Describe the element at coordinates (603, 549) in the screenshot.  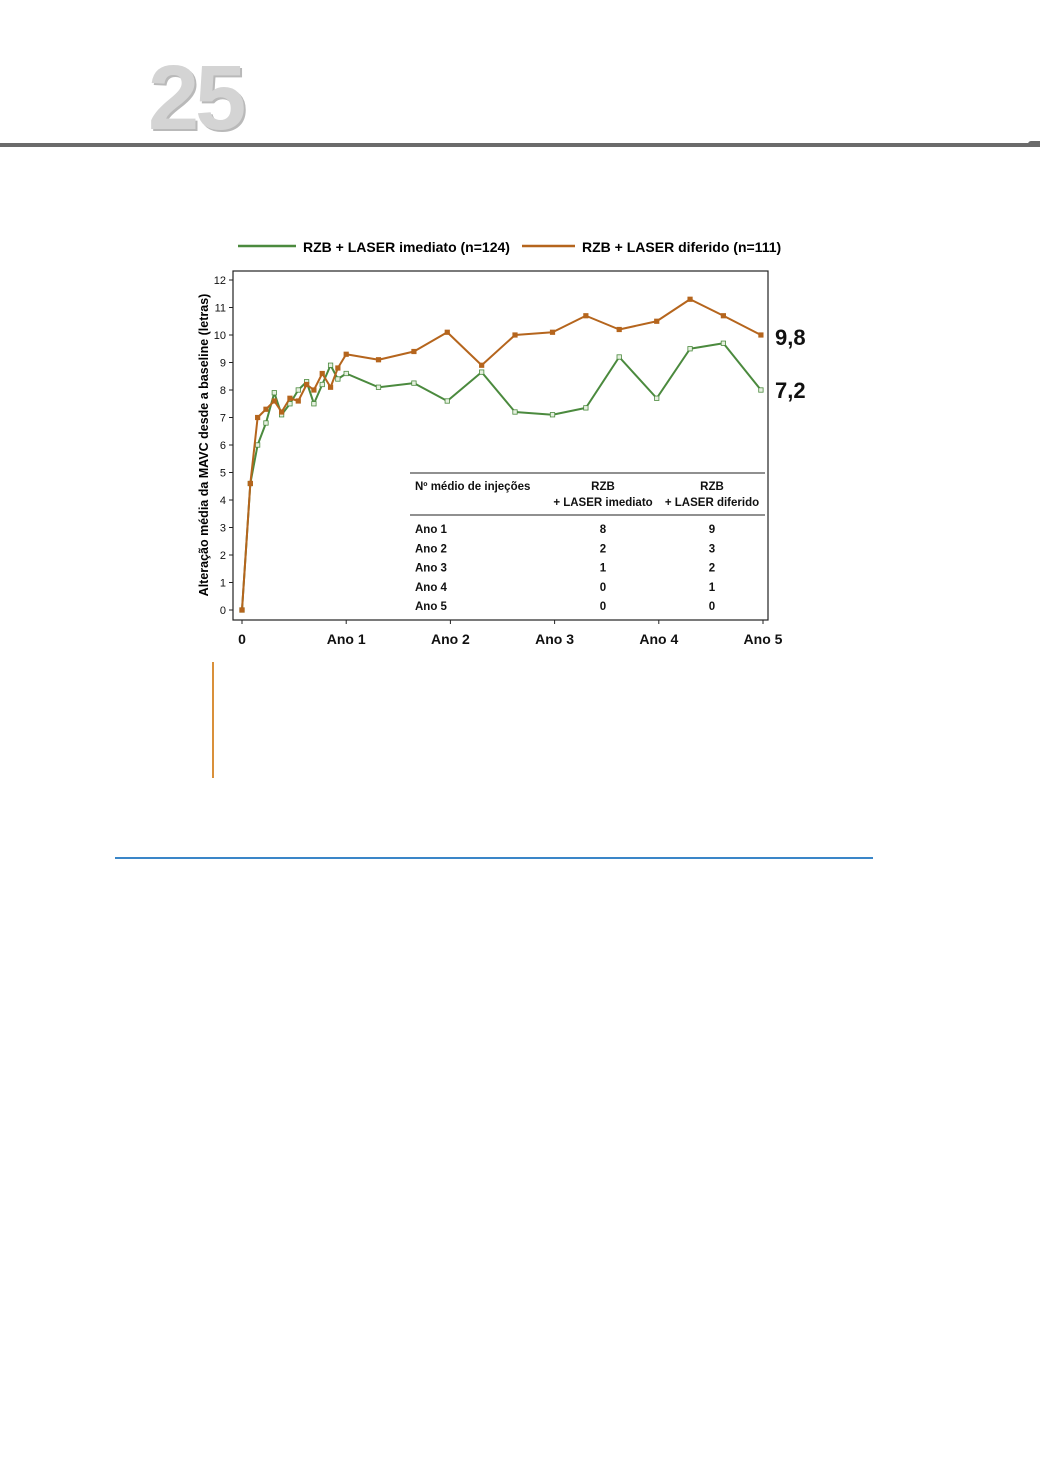
I see `table-cell: 2` at that location.